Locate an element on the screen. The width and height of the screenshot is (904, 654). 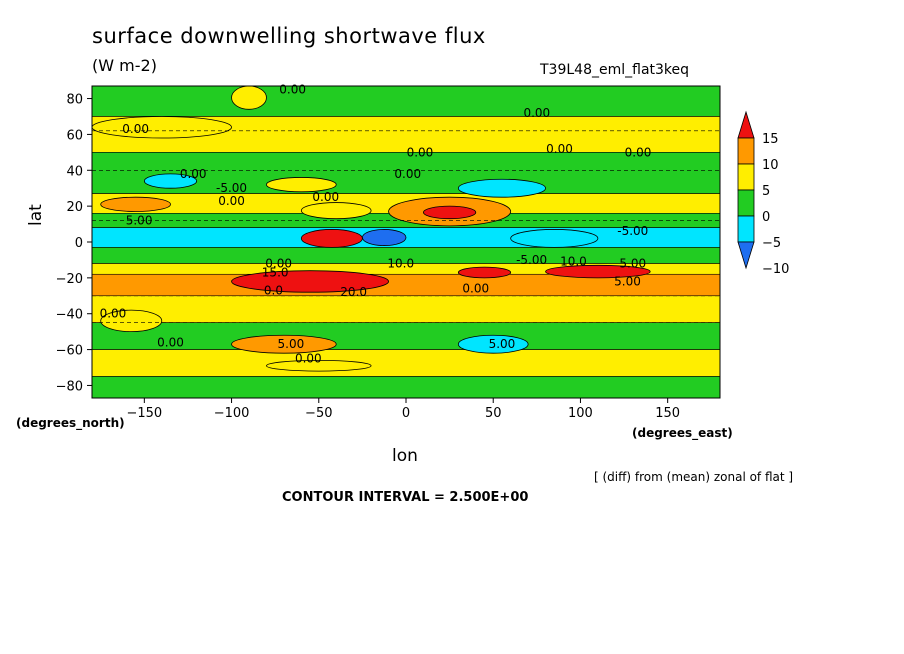
y-tick-label: 60 is located at coordinates (74, 135).